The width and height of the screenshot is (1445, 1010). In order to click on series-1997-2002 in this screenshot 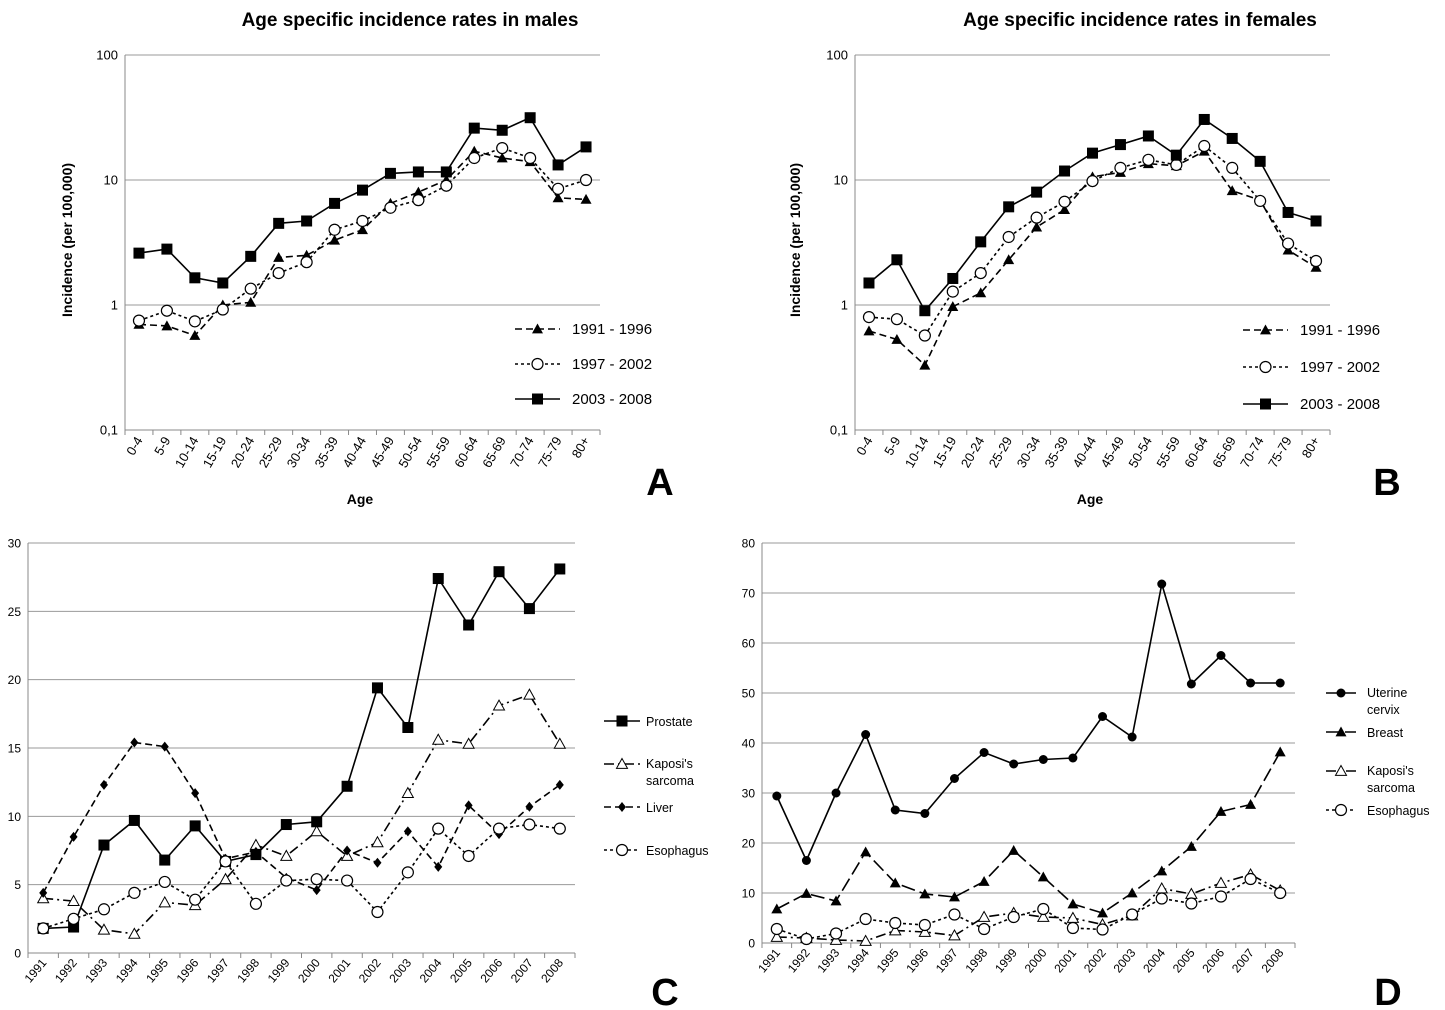, I will do `click(1092, 240)`.